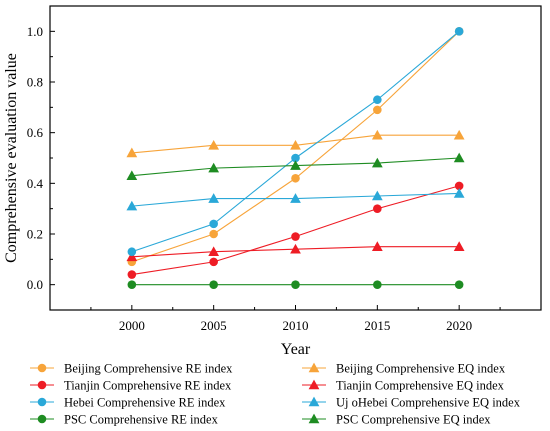 This screenshot has width=550, height=431. What do you see at coordinates (35, 284) in the screenshot?
I see `y-tick-label: 0.0` at bounding box center [35, 284].